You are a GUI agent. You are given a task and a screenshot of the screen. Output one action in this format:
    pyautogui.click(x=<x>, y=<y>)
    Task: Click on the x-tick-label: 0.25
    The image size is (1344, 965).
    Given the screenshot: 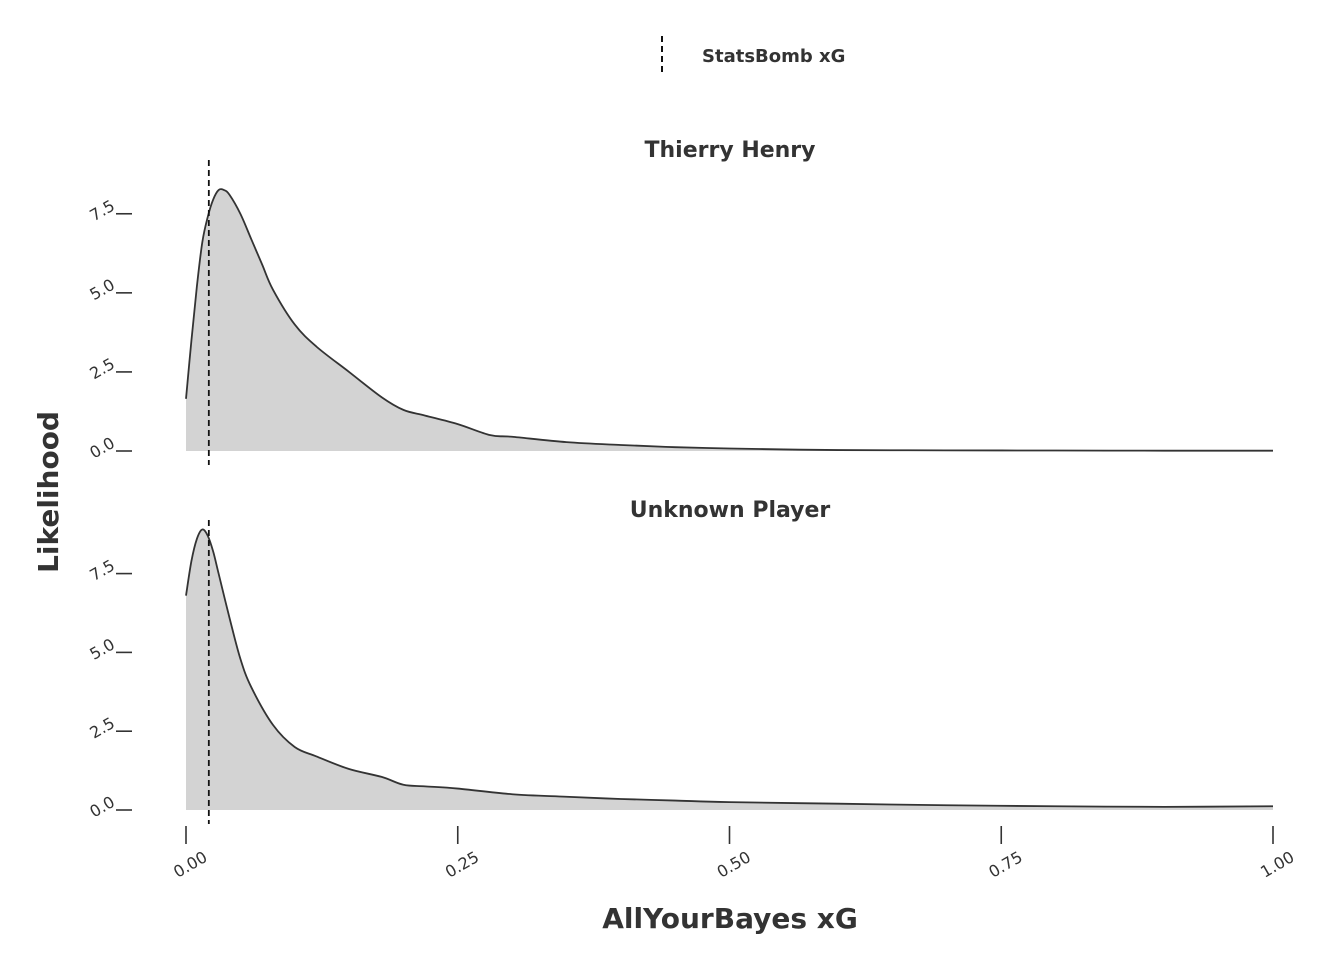 What is the action you would take?
    pyautogui.click(x=462, y=864)
    